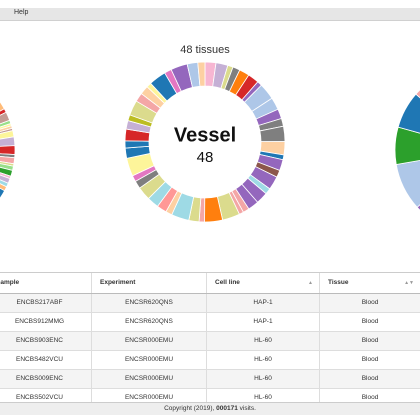  Describe the element at coordinates (46, 303) in the screenshot. I see `table-cell: ENCBS217ABF` at that location.